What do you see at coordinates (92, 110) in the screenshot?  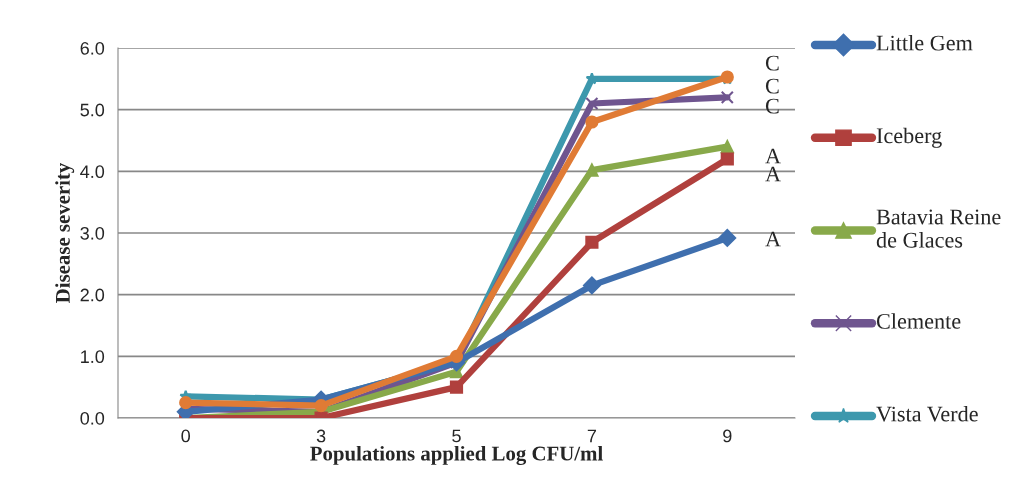 I see `y-tick-label: 5.0` at bounding box center [92, 110].